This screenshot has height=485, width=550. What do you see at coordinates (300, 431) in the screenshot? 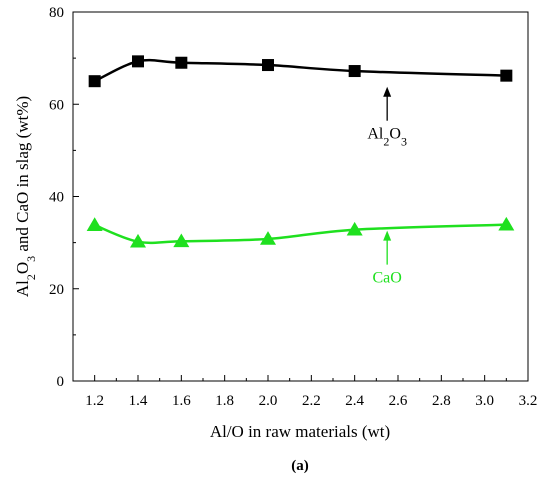
I see `x-axis-label: Al/O in raw materials (wt)` at bounding box center [300, 431].